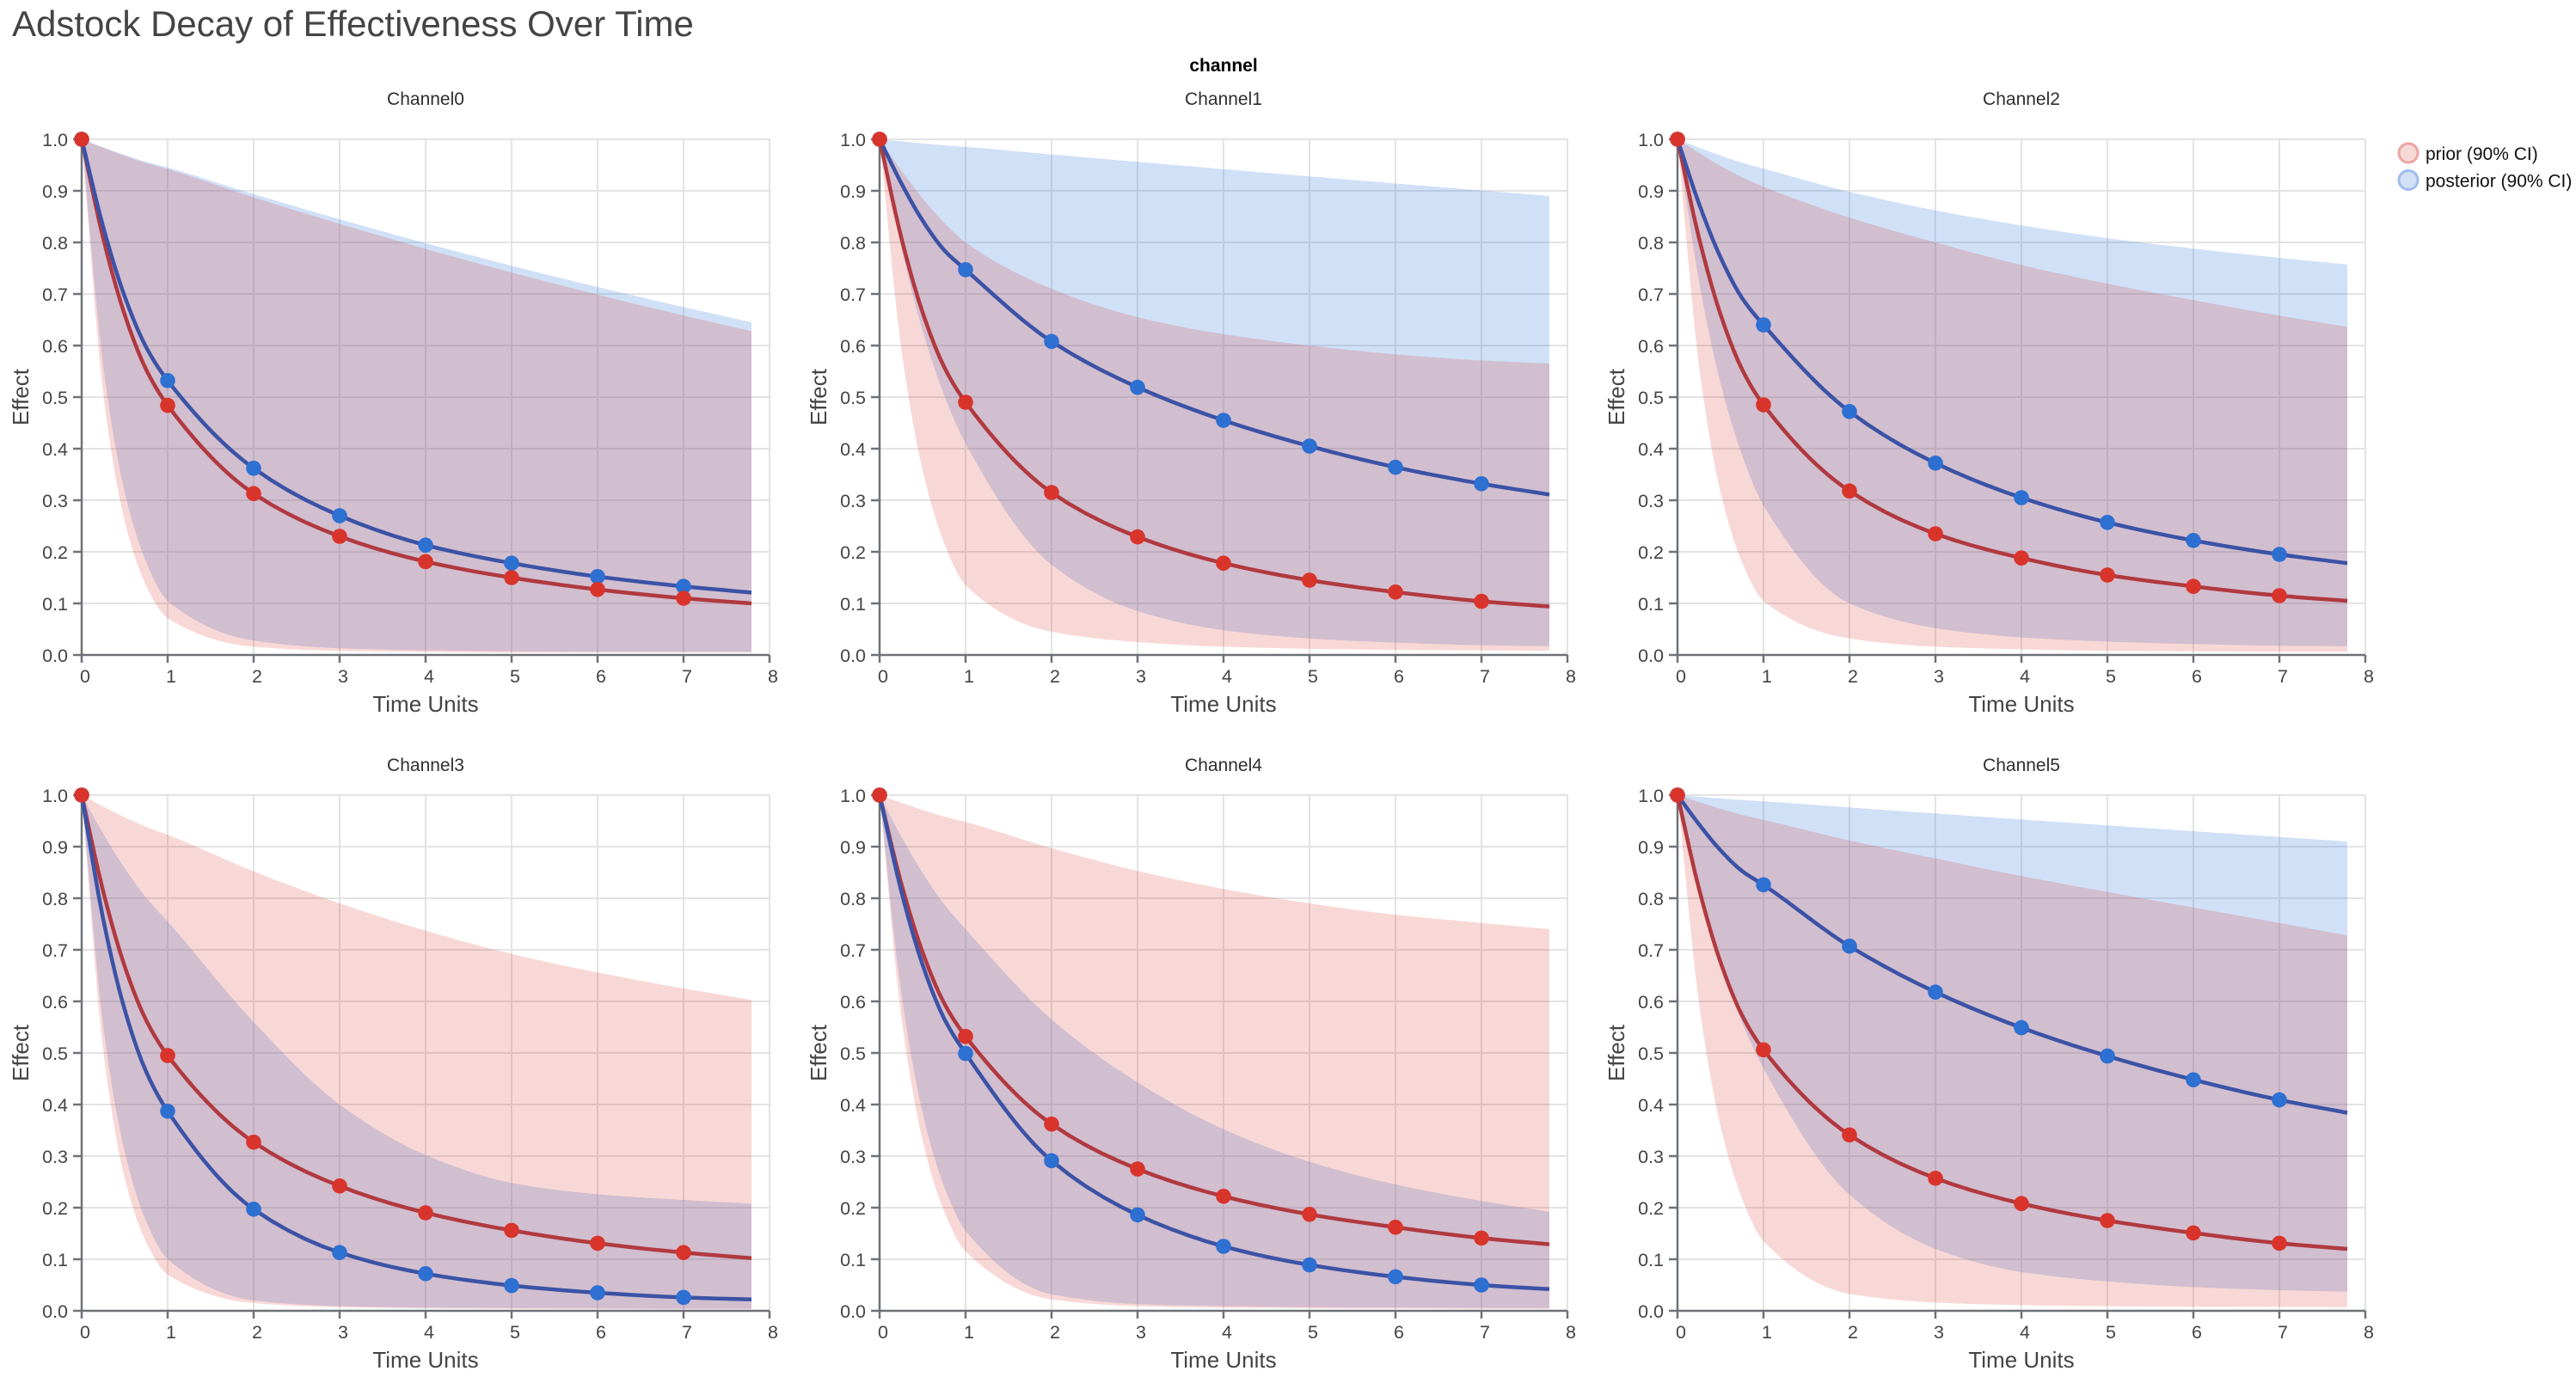 This screenshot has width=2576, height=1377. What do you see at coordinates (425, 99) in the screenshot?
I see `svg-text: Channel0` at bounding box center [425, 99].